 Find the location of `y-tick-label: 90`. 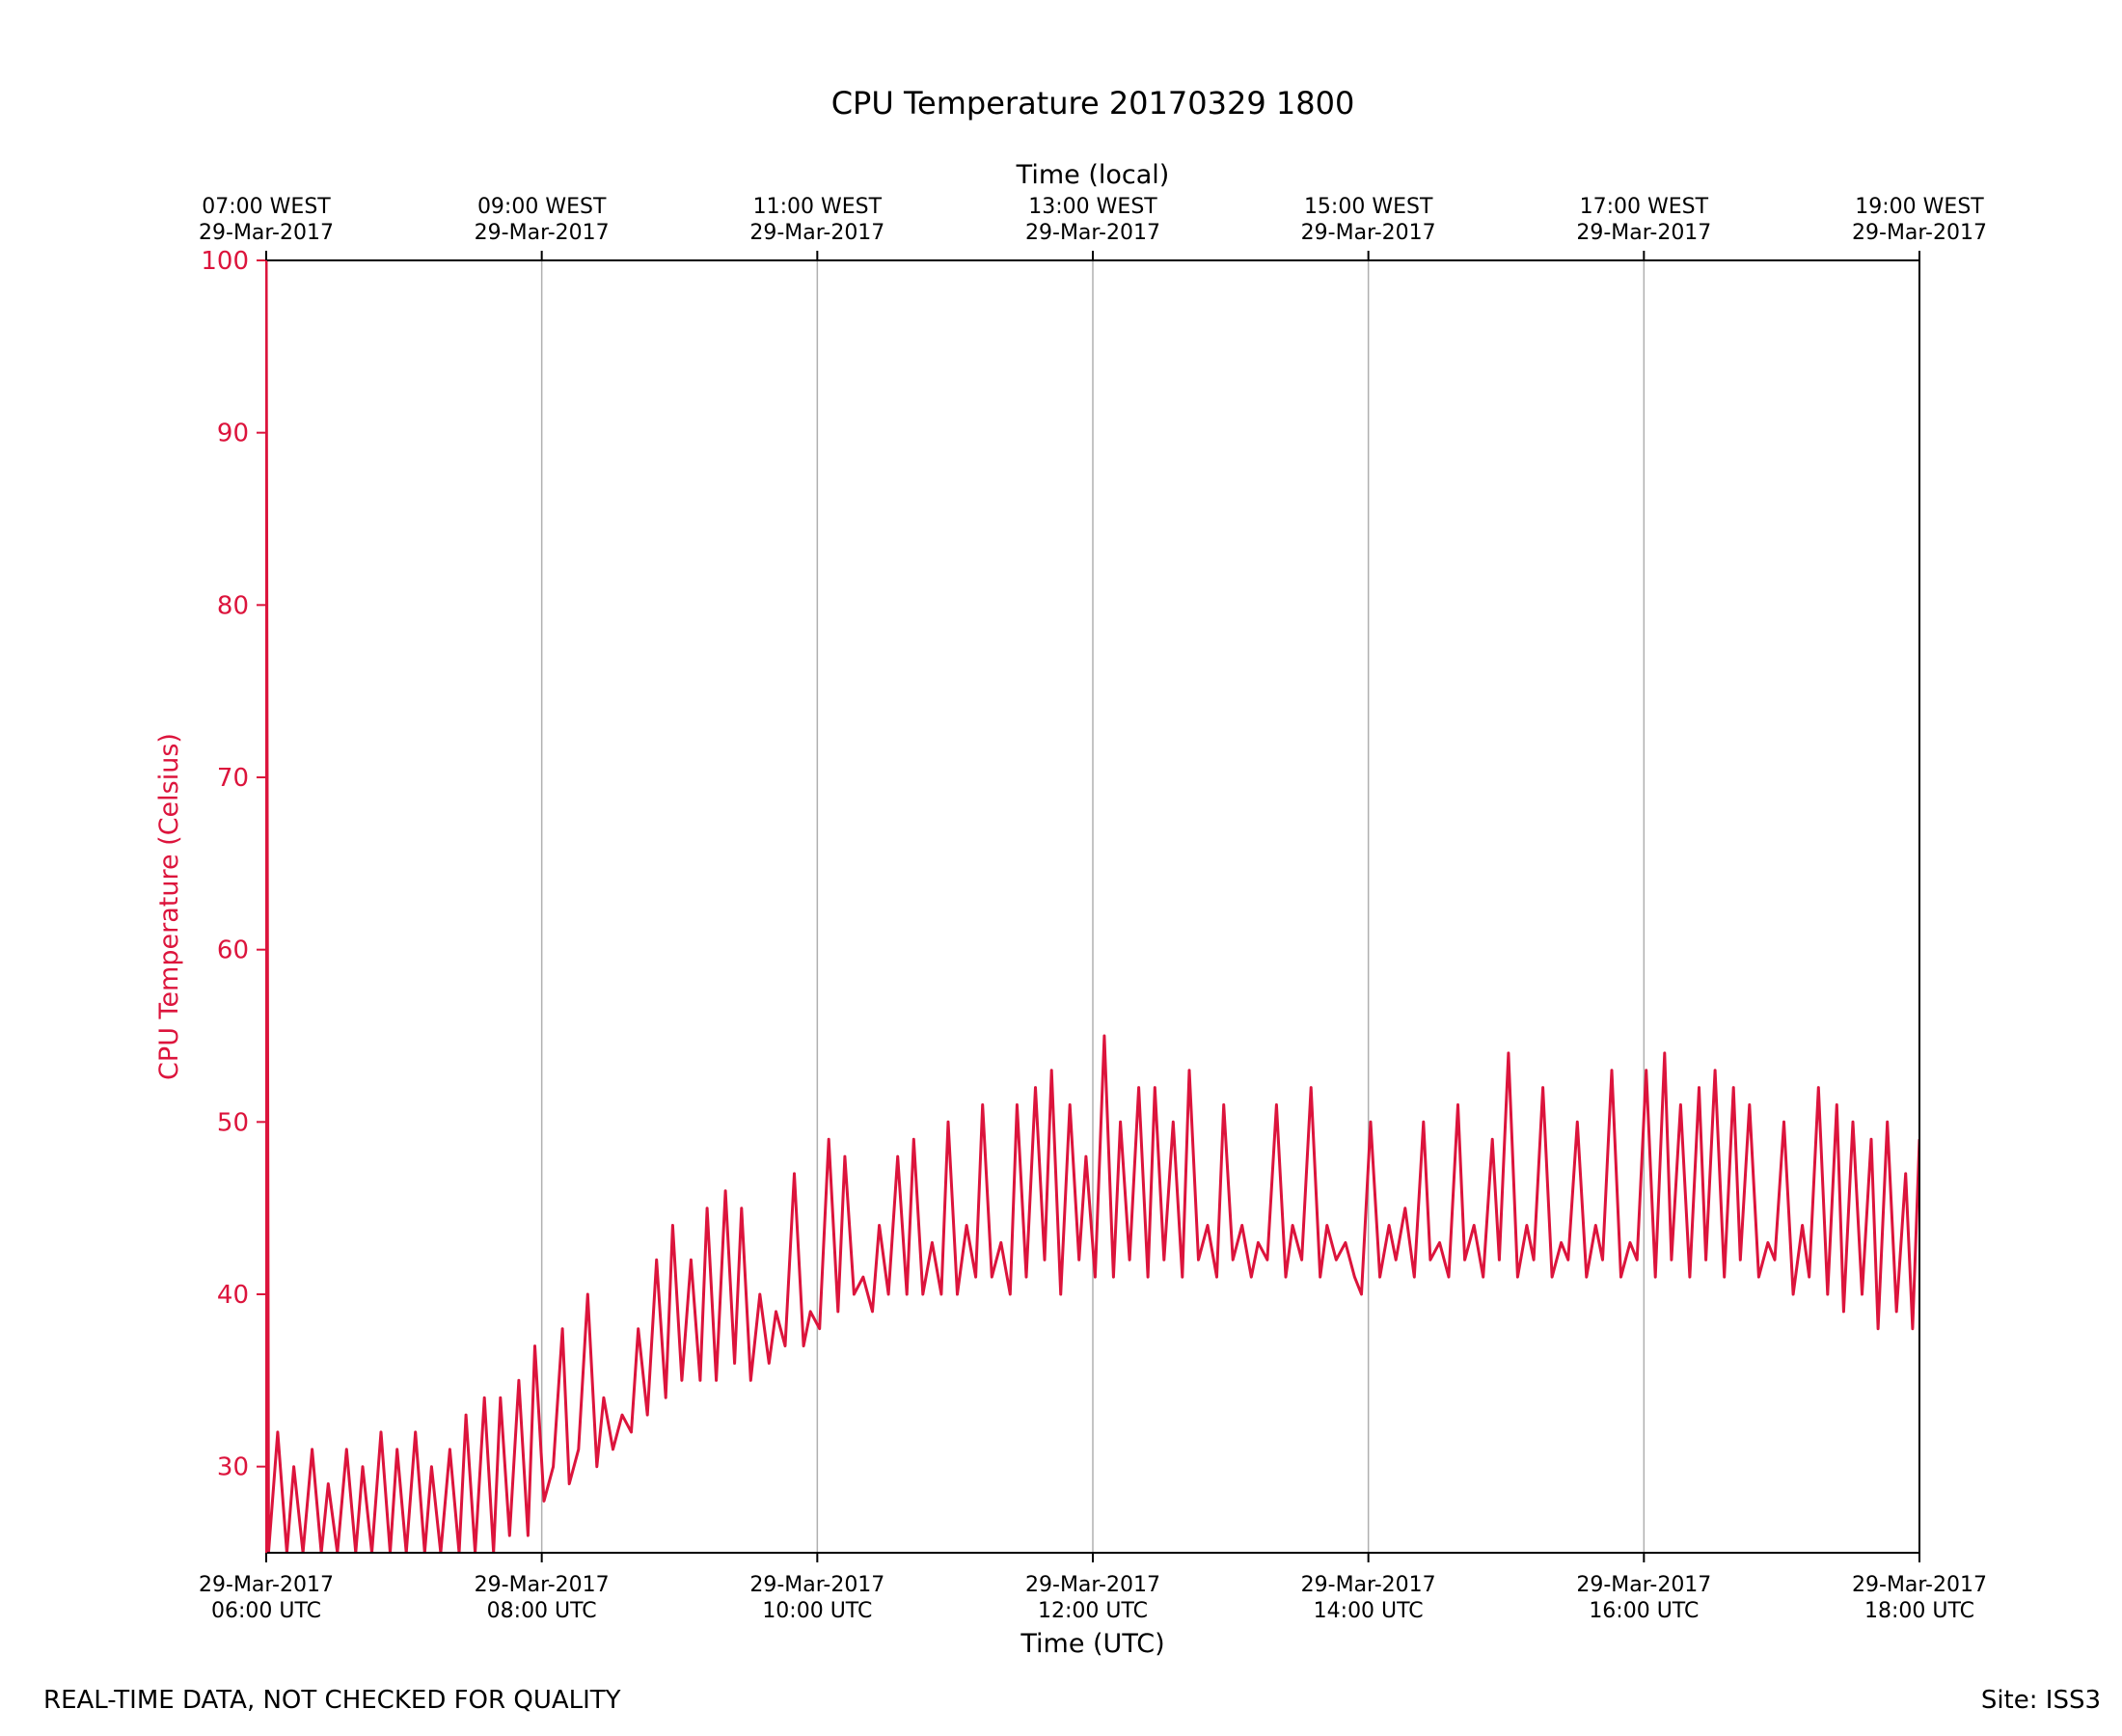

y-tick-label: 90 is located at coordinates (233, 434).